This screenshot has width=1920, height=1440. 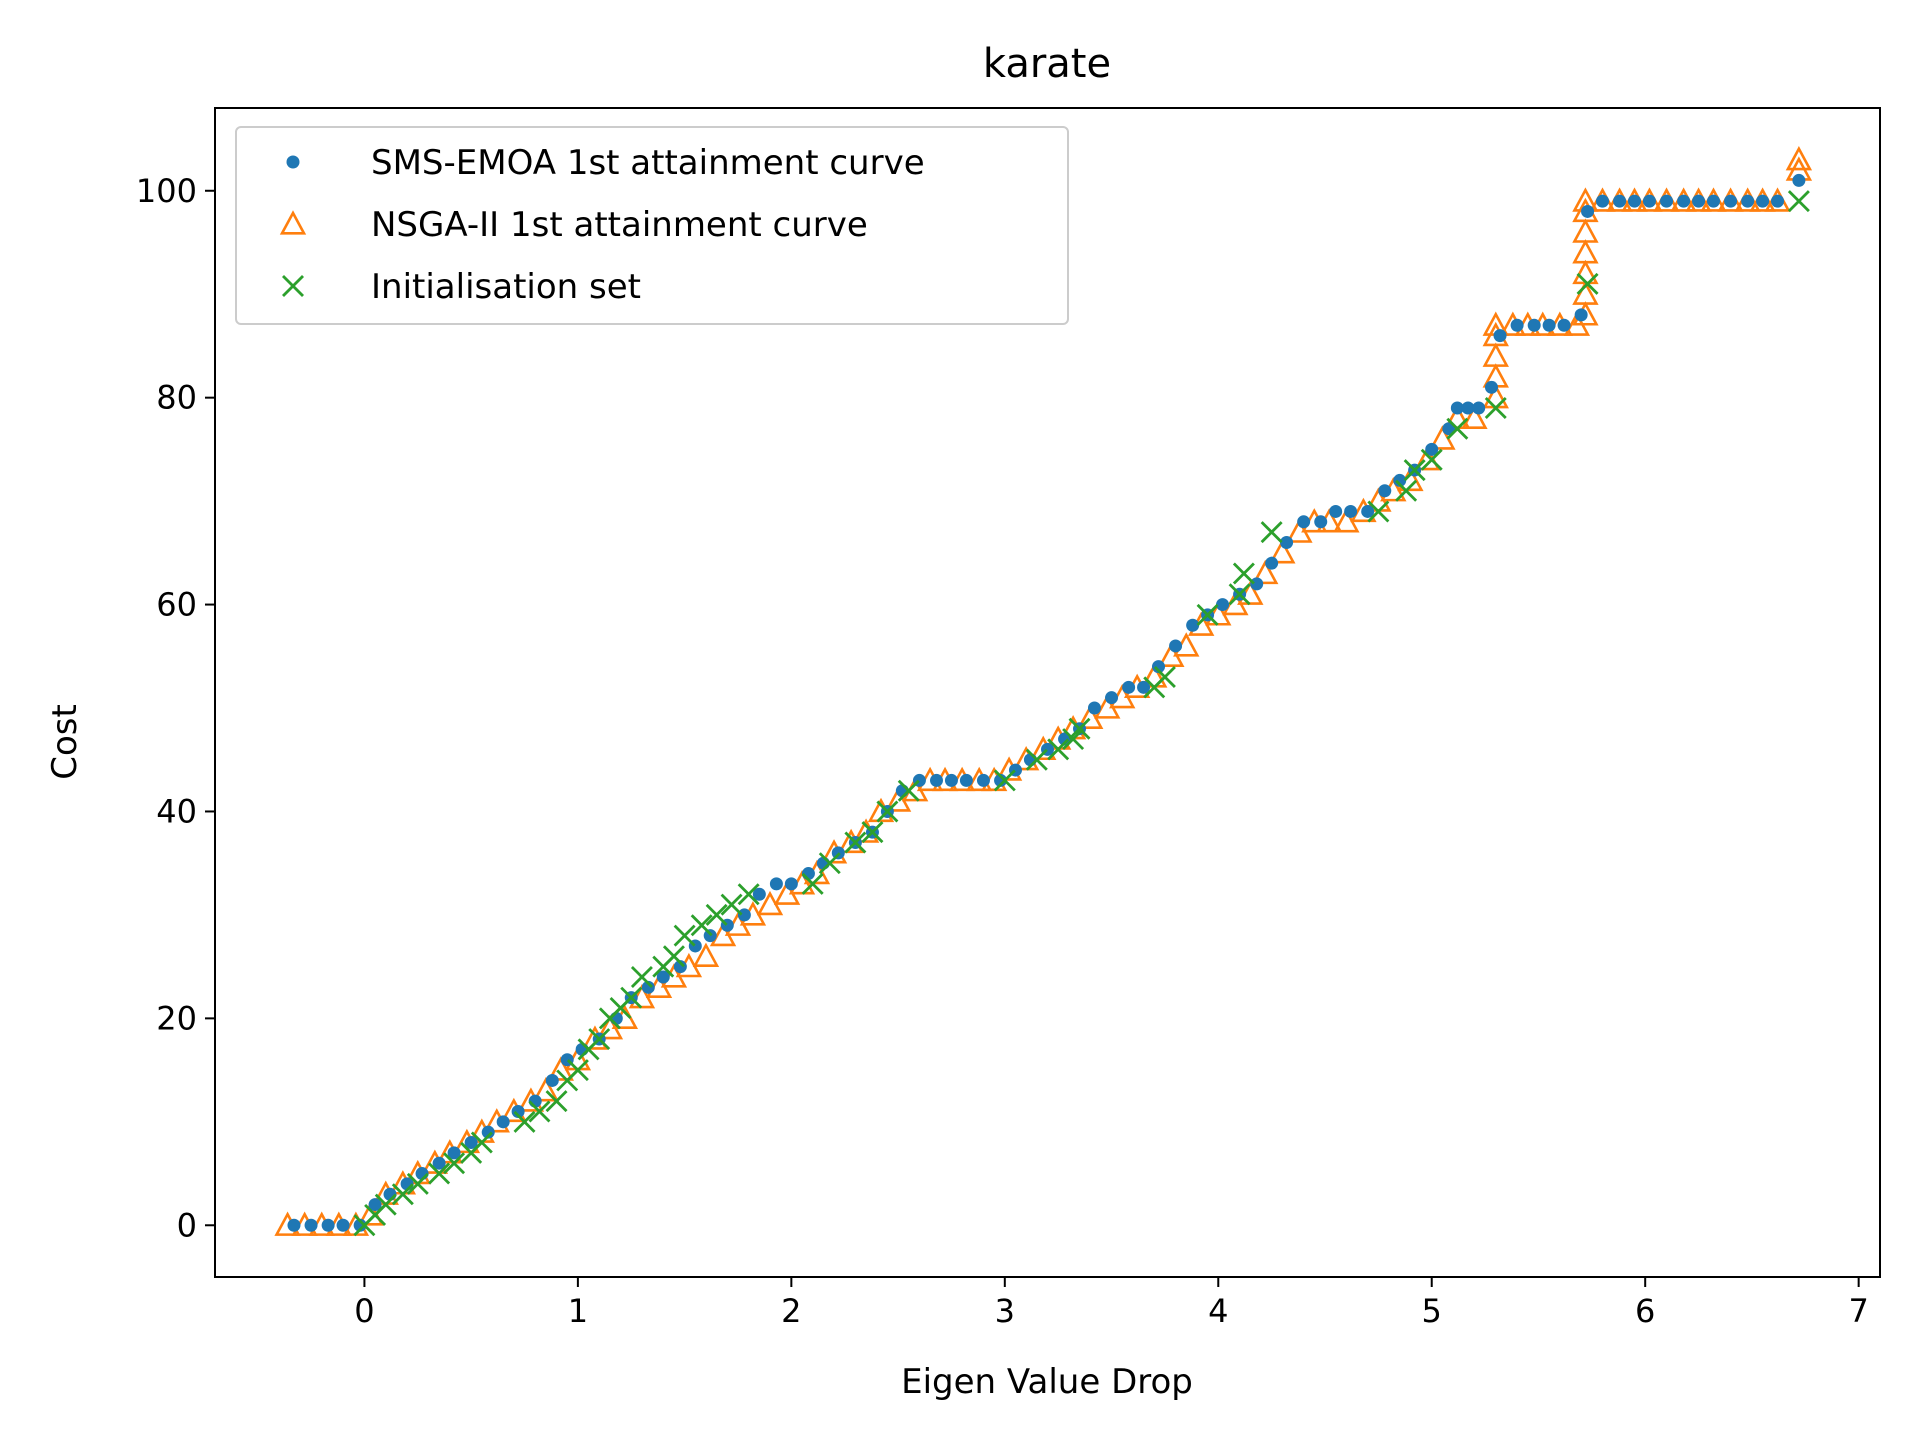 What do you see at coordinates (176, 811) in the screenshot?
I see `y-tick-label: 40` at bounding box center [176, 811].